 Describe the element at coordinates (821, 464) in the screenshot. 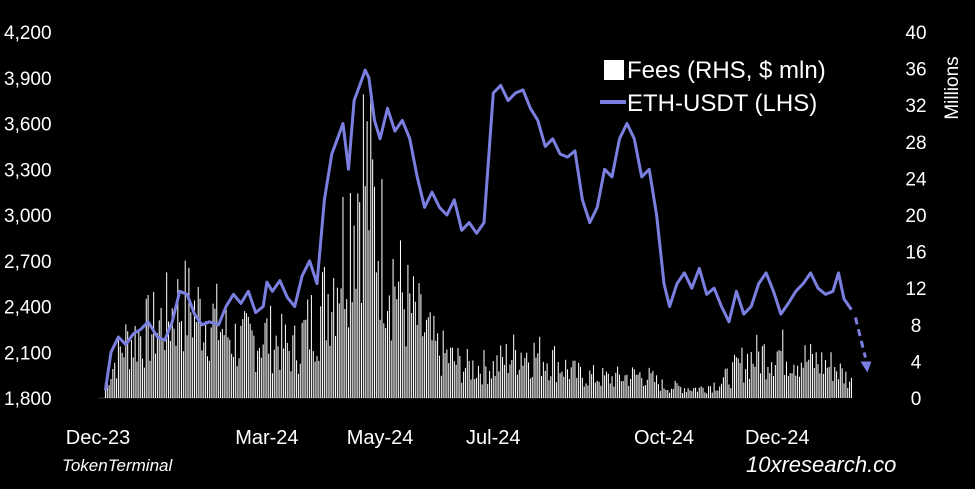

I see `brand-label: 10xresearch.co` at that location.